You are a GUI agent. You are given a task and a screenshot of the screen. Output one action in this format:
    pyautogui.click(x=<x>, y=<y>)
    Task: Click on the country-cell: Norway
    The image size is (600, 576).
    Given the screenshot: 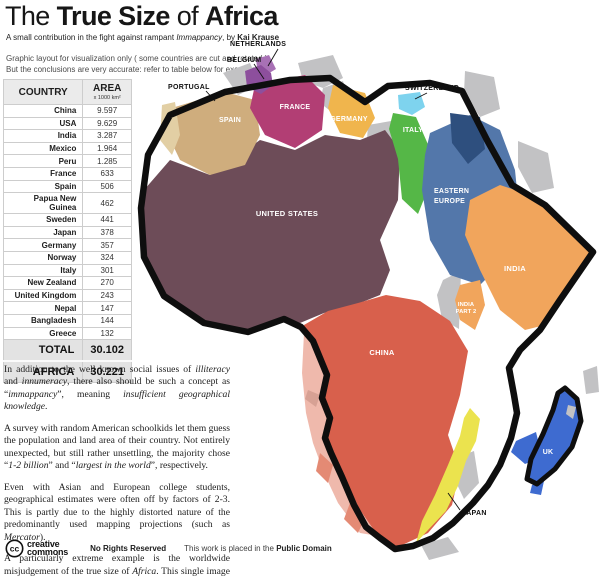 What is the action you would take?
    pyautogui.click(x=43, y=257)
    